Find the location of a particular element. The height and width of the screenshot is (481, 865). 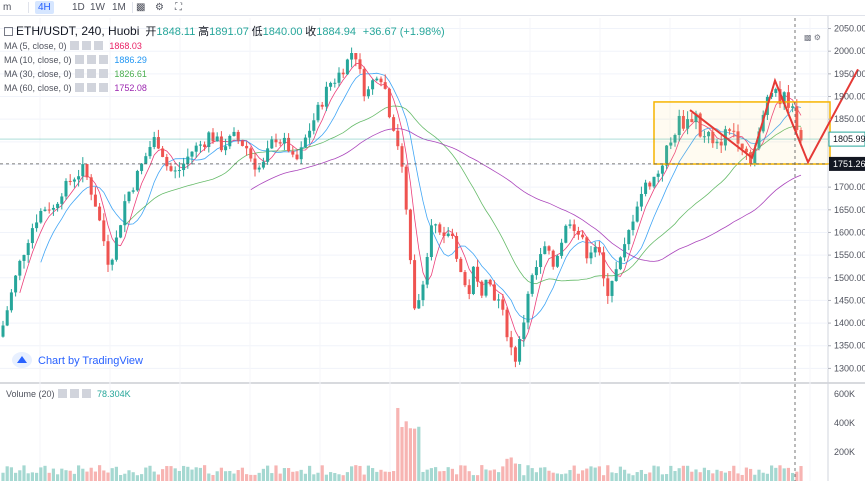

ma30-value: 1826.61 is located at coordinates (130, 74).